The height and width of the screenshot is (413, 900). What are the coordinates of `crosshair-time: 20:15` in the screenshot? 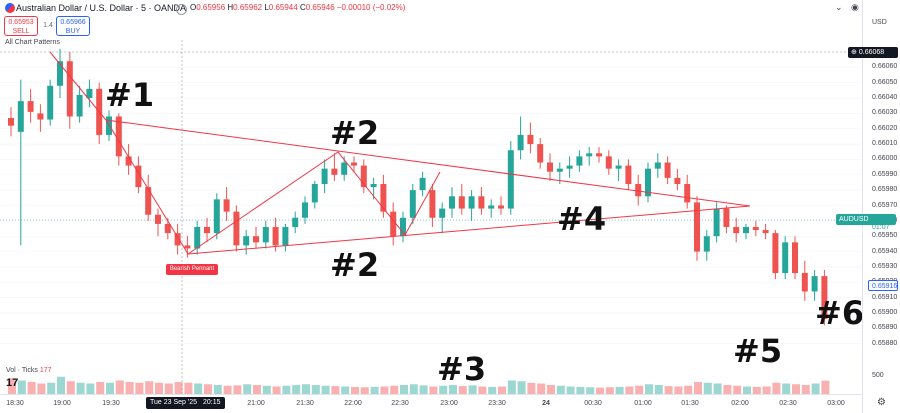 It's located at (211, 402).